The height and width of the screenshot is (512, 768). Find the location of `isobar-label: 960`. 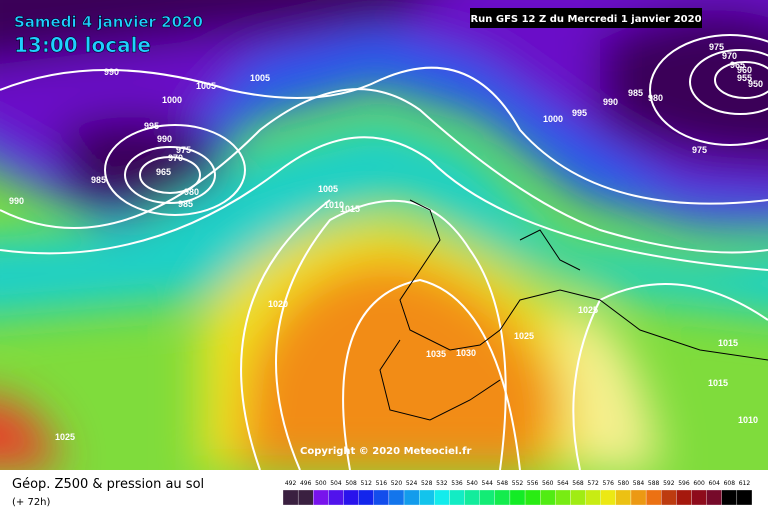

isobar-label: 960 is located at coordinates (744, 70).